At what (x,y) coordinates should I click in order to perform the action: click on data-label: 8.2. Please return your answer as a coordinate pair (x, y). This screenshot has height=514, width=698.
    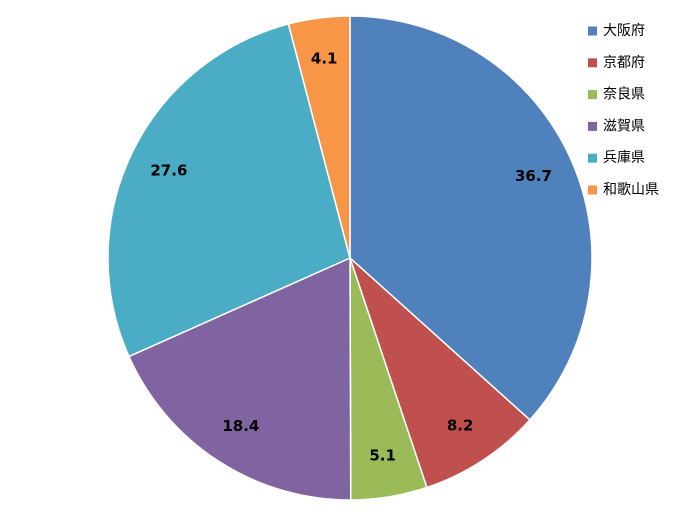
    Looking at the image, I should click on (460, 425).